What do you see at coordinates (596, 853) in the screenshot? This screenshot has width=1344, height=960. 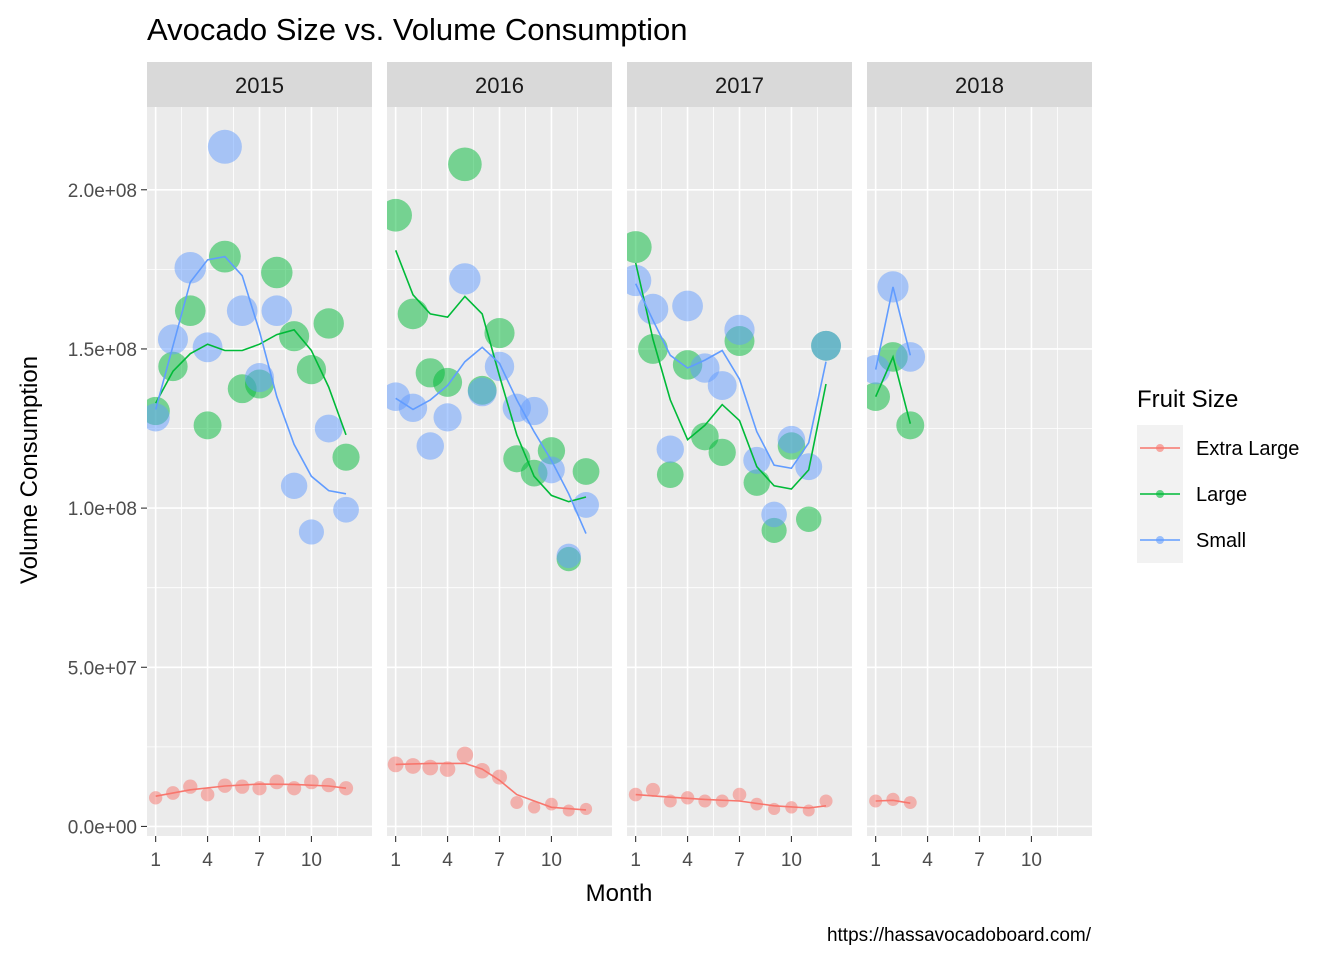 I see `x-axis: 1 4 7 10 1 4 7 10 1 4 7 10 1 4 7 10` at bounding box center [596, 853].